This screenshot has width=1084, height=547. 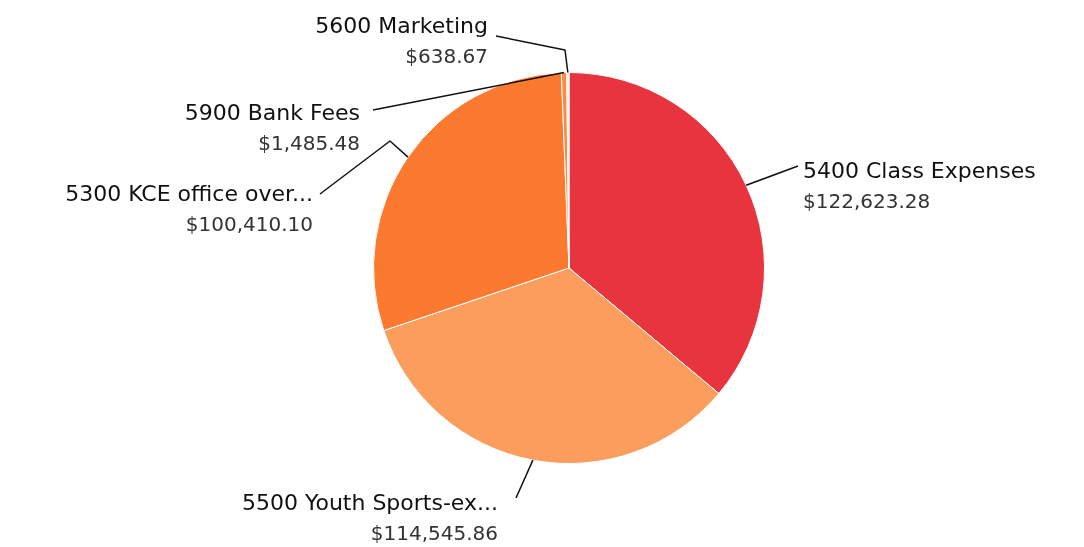 What do you see at coordinates (867, 201) in the screenshot?
I see `data-label: $122,623.28` at bounding box center [867, 201].